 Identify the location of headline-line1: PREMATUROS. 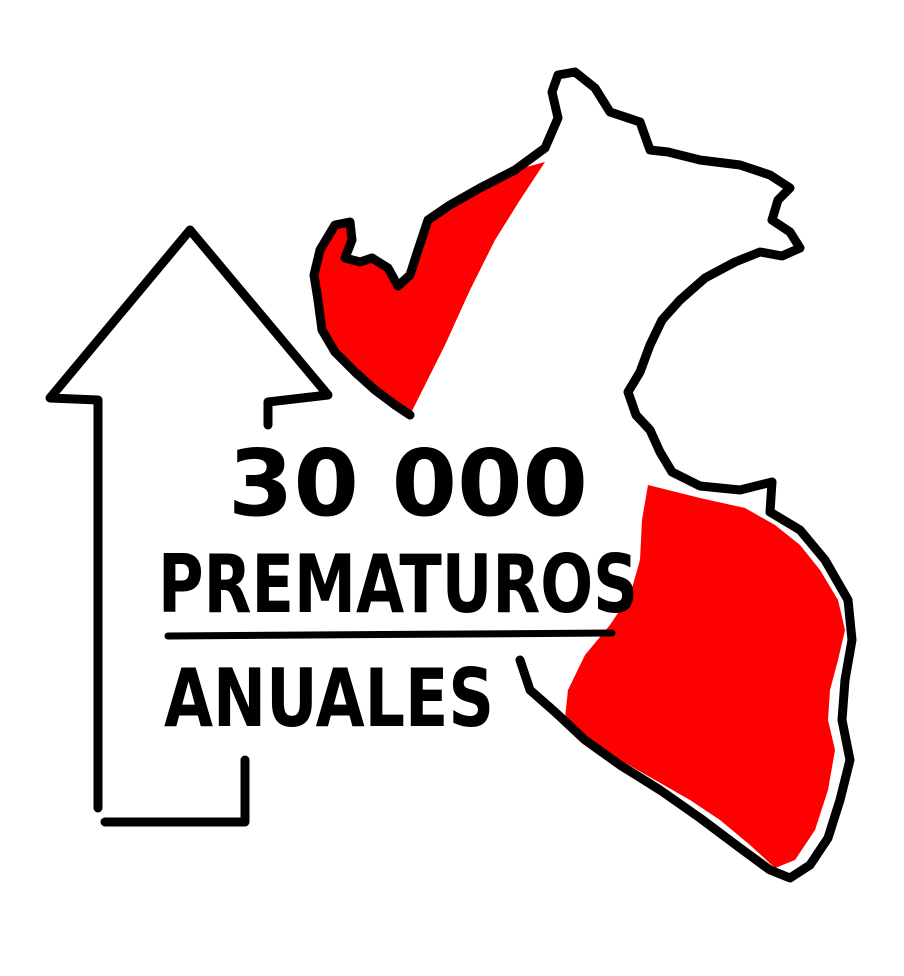
(398, 584).